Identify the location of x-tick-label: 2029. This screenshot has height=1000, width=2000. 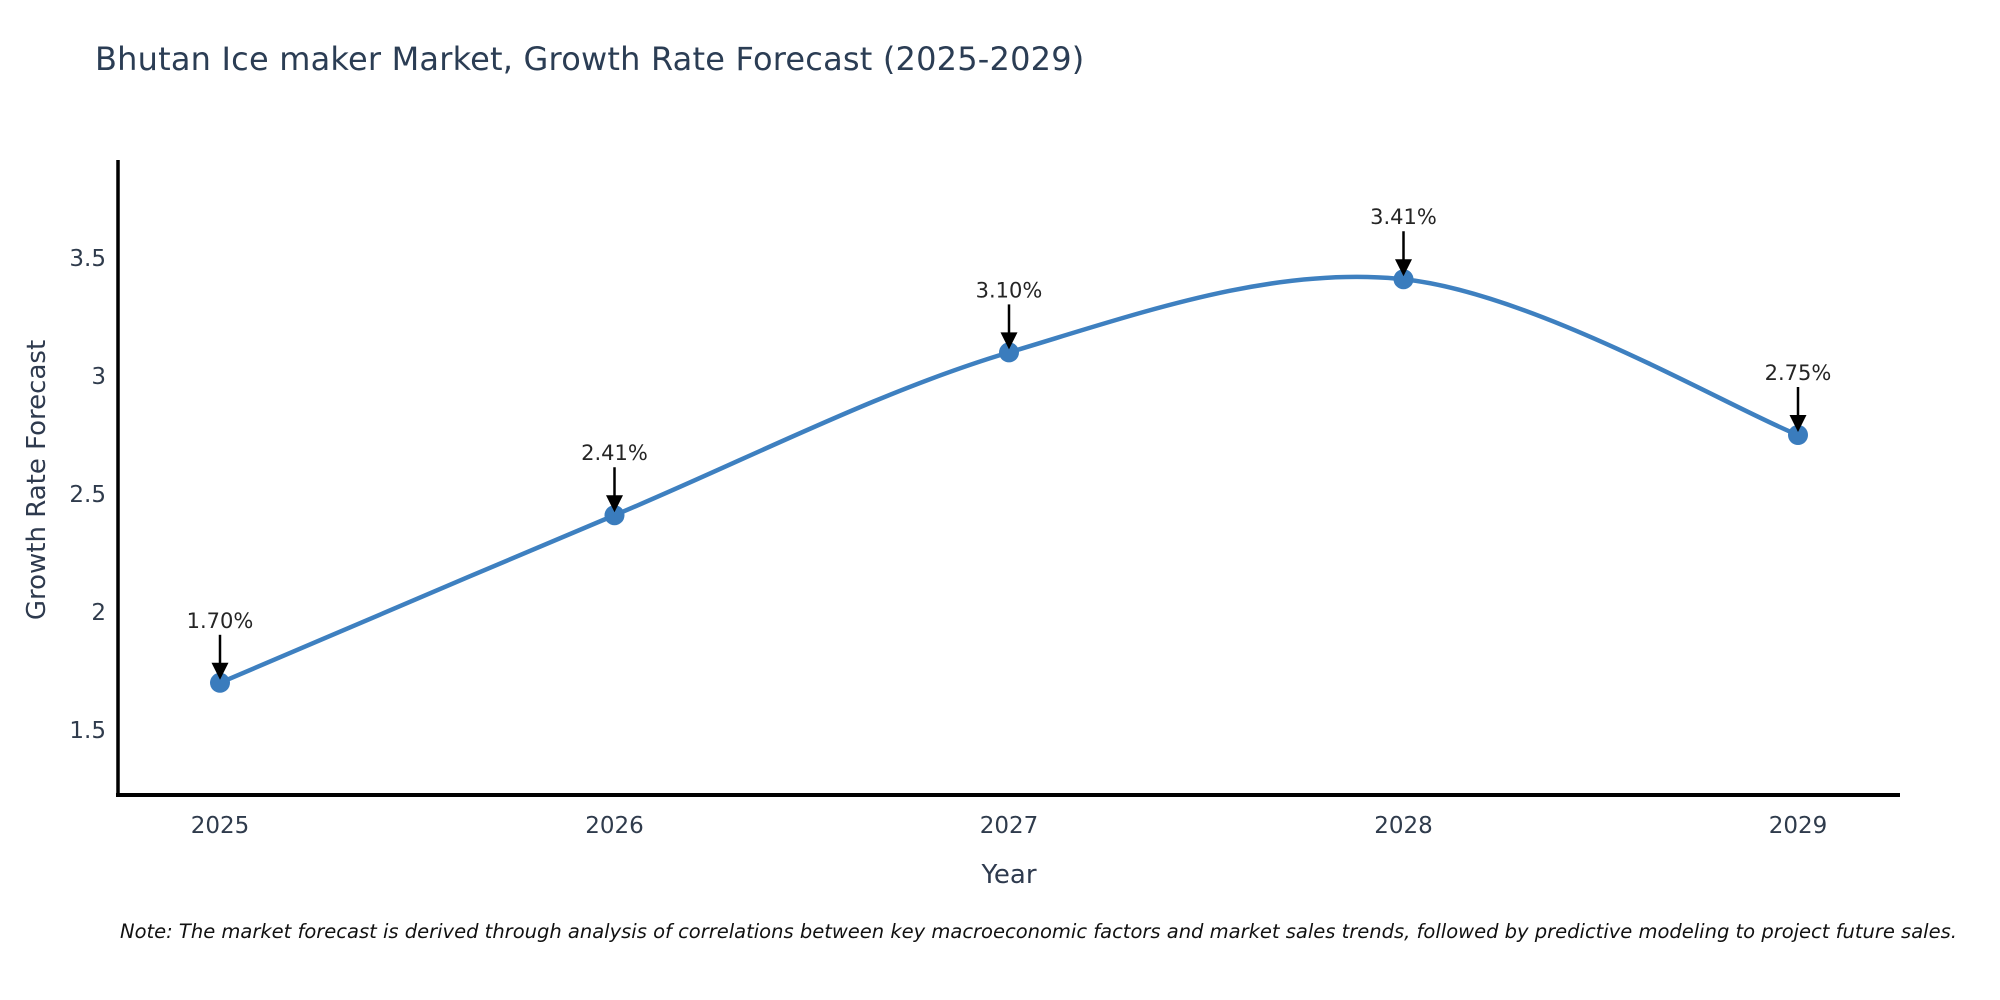
(1798, 826).